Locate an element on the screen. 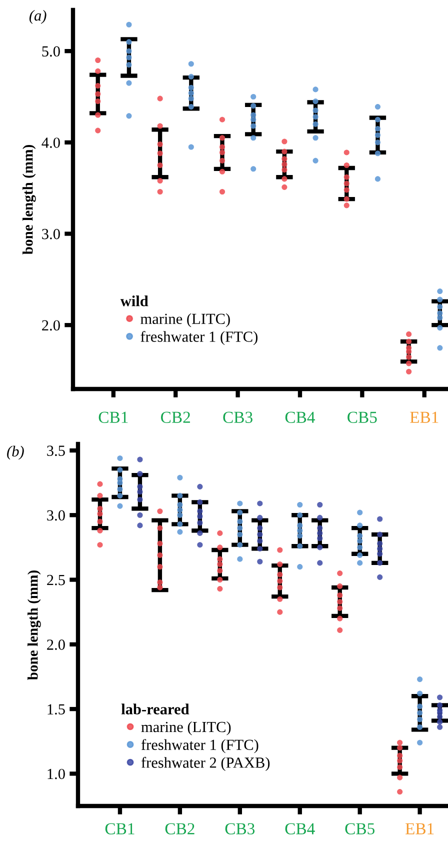  y-tick-label: 1.5 is located at coordinates (56, 709).